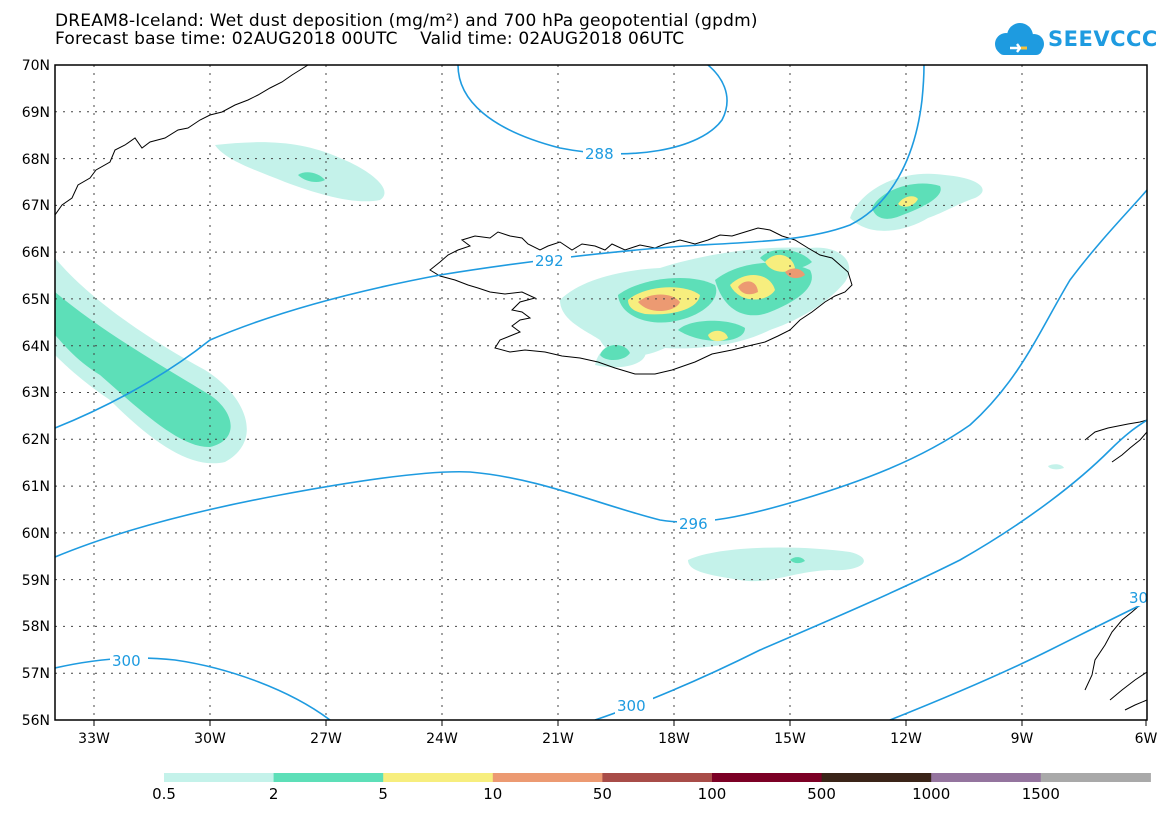 The image size is (1175, 815). What do you see at coordinates (36, 300) in the screenshot?
I see `lat-label: 65N` at bounding box center [36, 300].